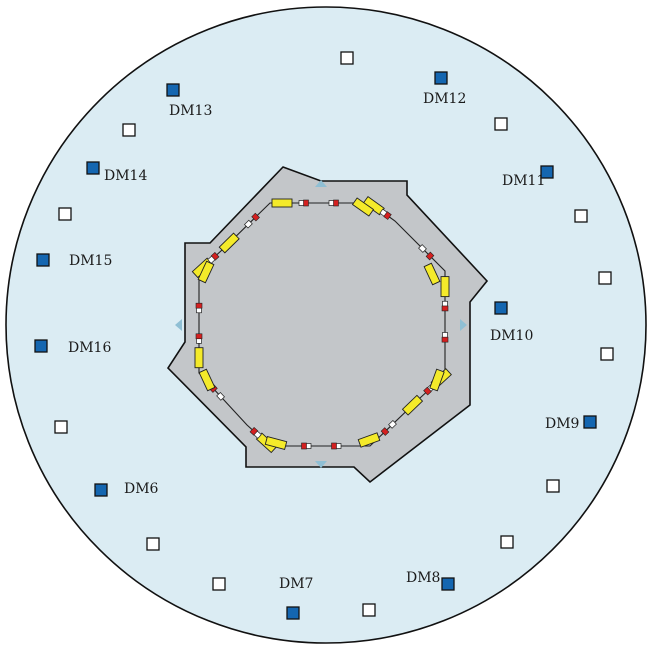  I want to click on label-dm7: DM7, so click(296, 584).